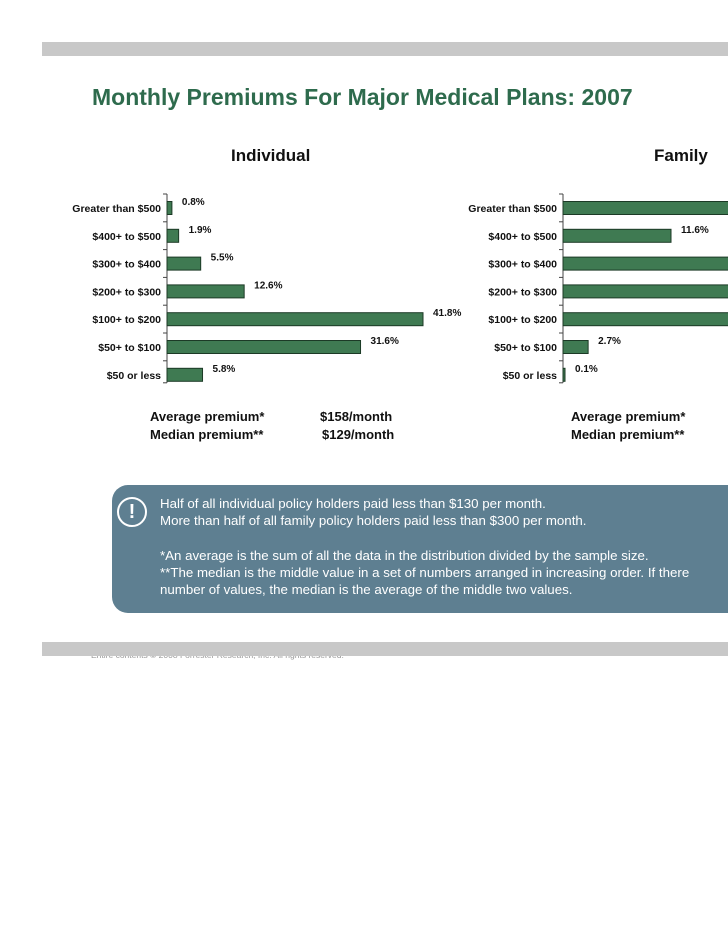 The height and width of the screenshot is (943, 728). I want to click on individual-avg-value: $158/month, so click(356, 416).